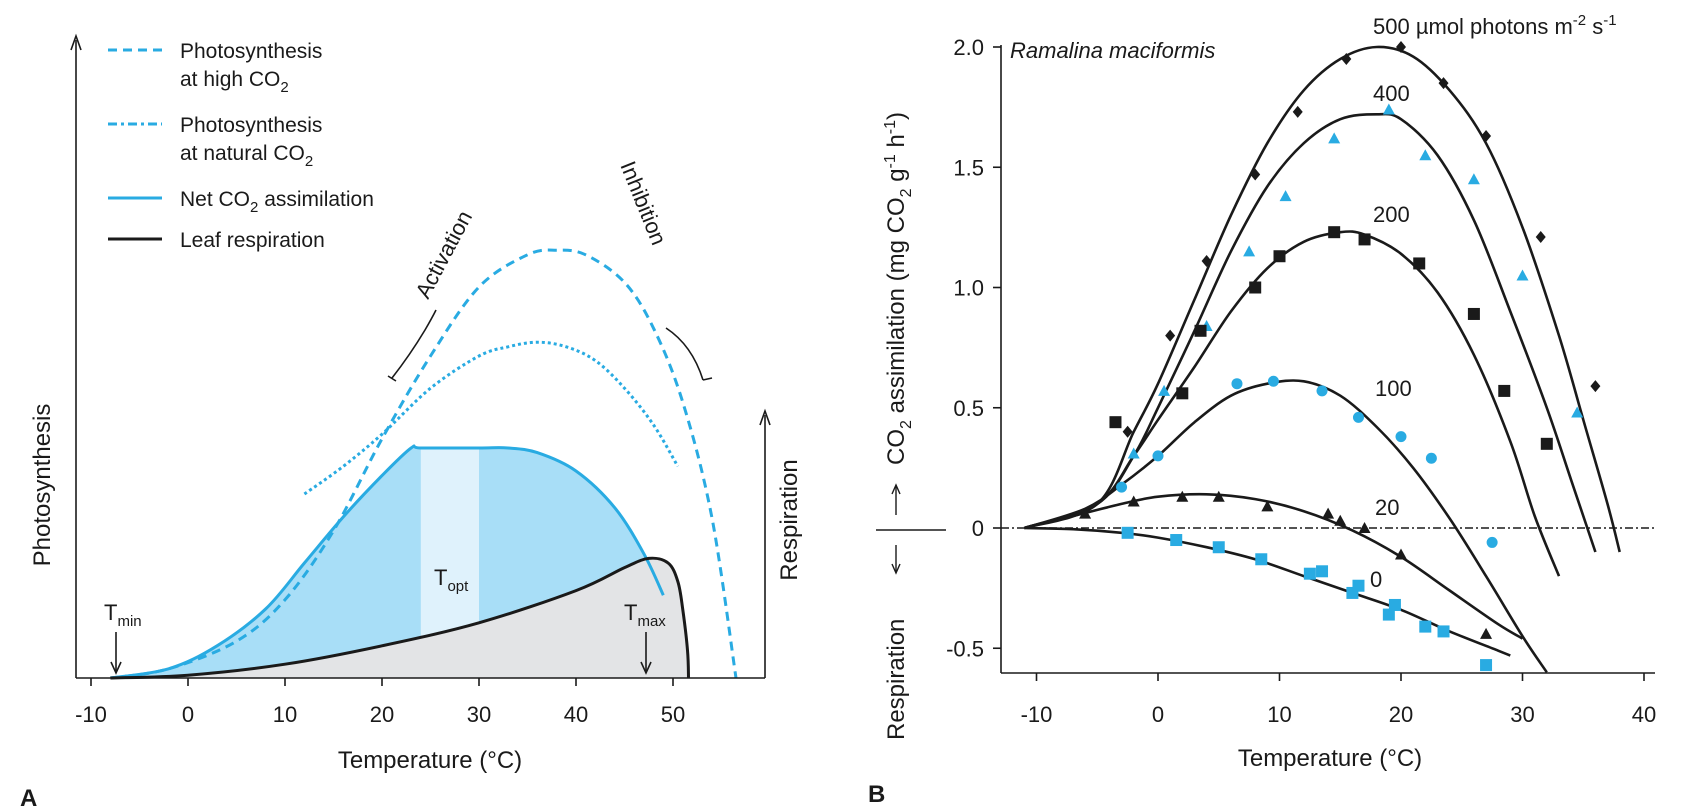 The height and width of the screenshot is (812, 1682). I want to click on tmin-label: Tmin, so click(123, 615).